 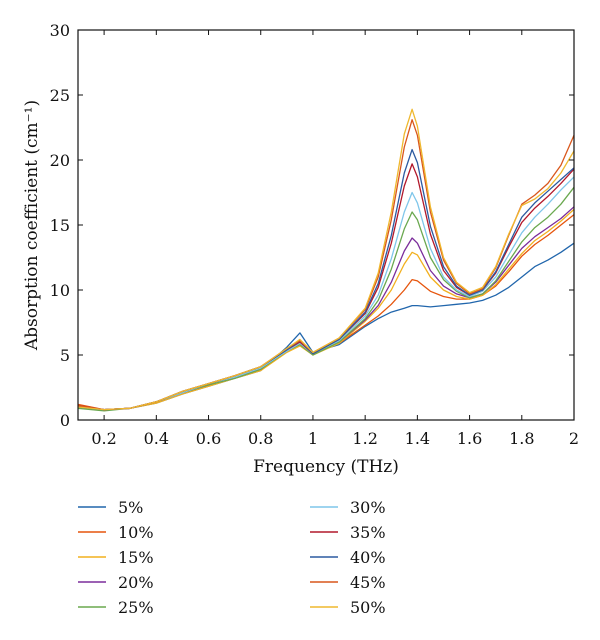 What do you see at coordinates (136, 607) in the screenshot?
I see `legend-label: 25%` at bounding box center [136, 607].